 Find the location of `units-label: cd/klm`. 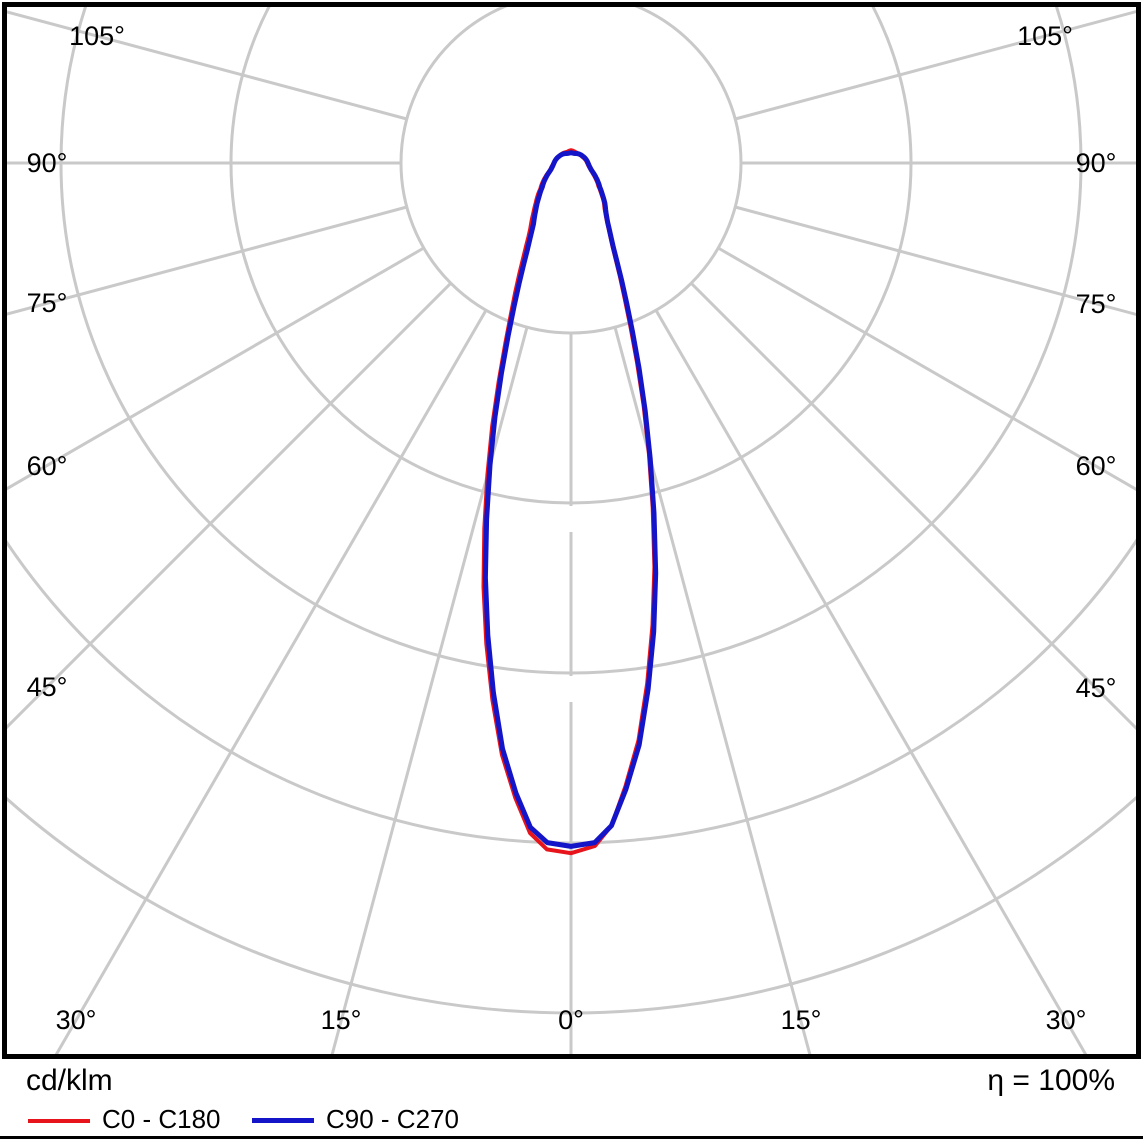

units-label: cd/klm is located at coordinates (69, 1080).